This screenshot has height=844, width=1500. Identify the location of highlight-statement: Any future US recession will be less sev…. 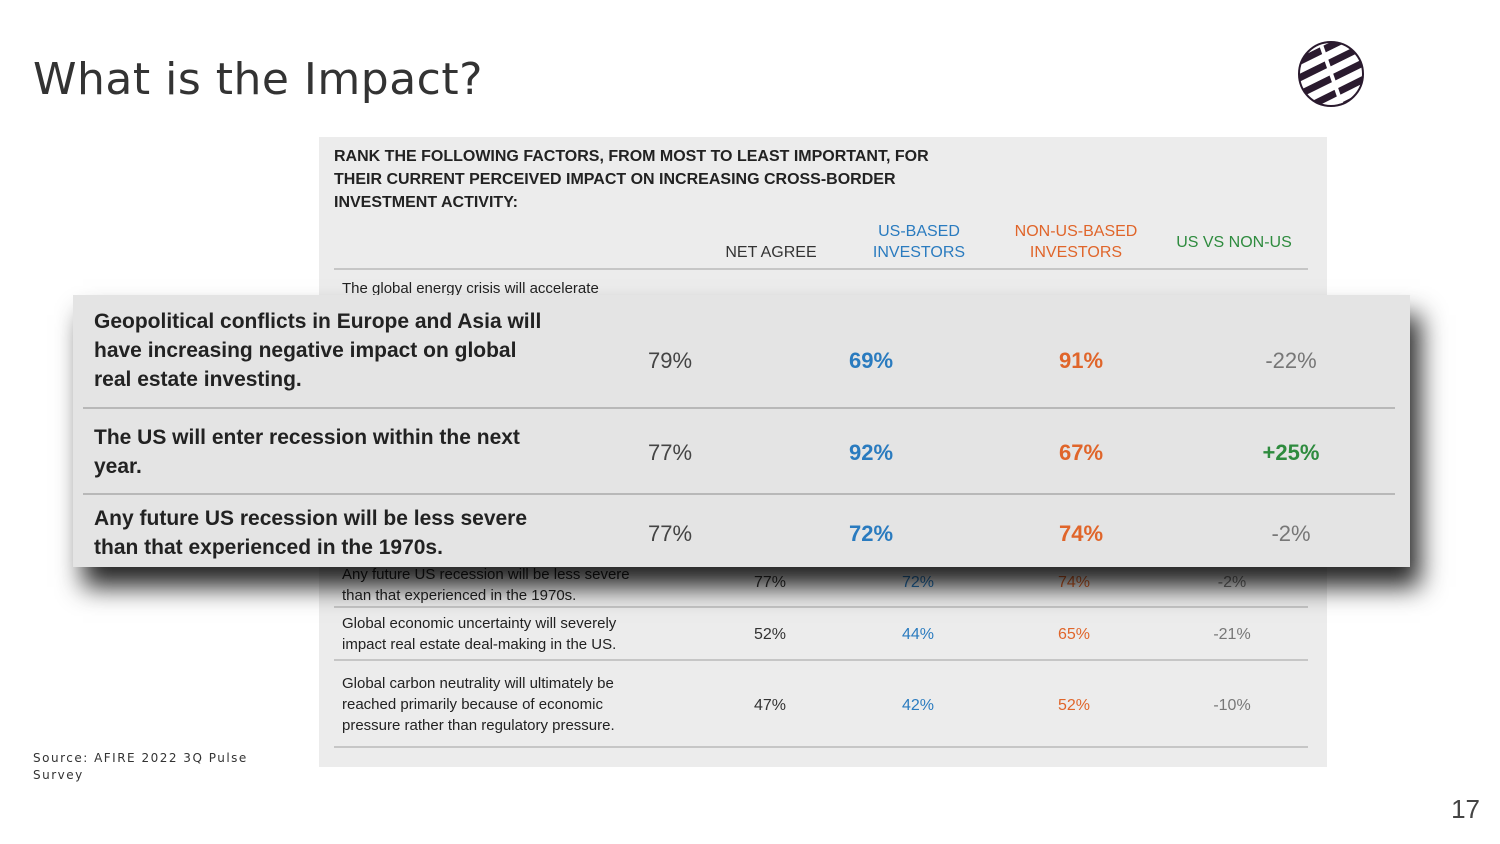
(311, 533).